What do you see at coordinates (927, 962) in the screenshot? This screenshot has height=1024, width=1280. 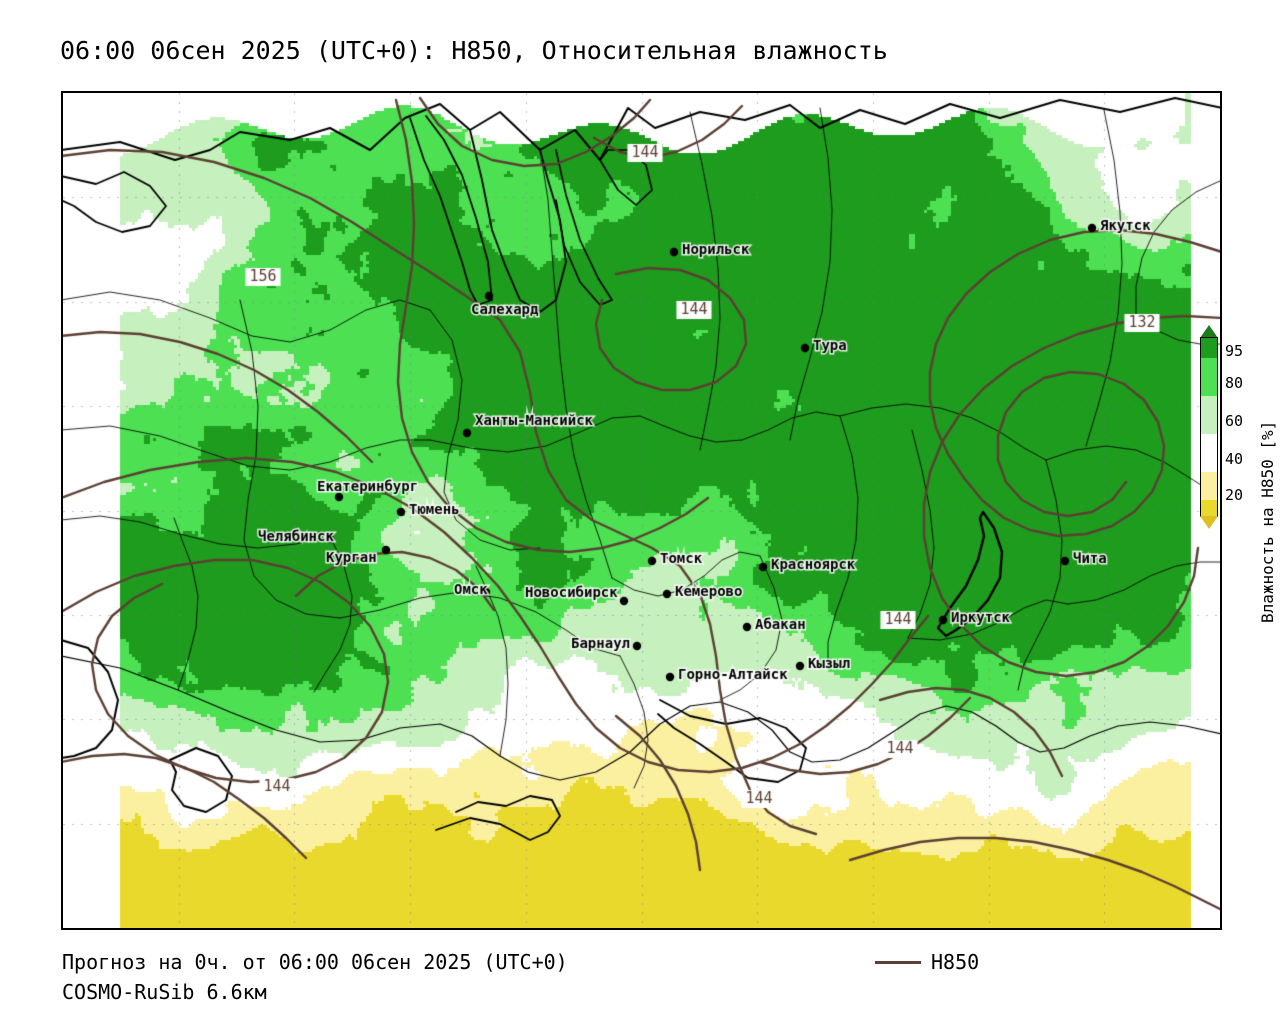 I see `contour-legend: H850` at bounding box center [927, 962].